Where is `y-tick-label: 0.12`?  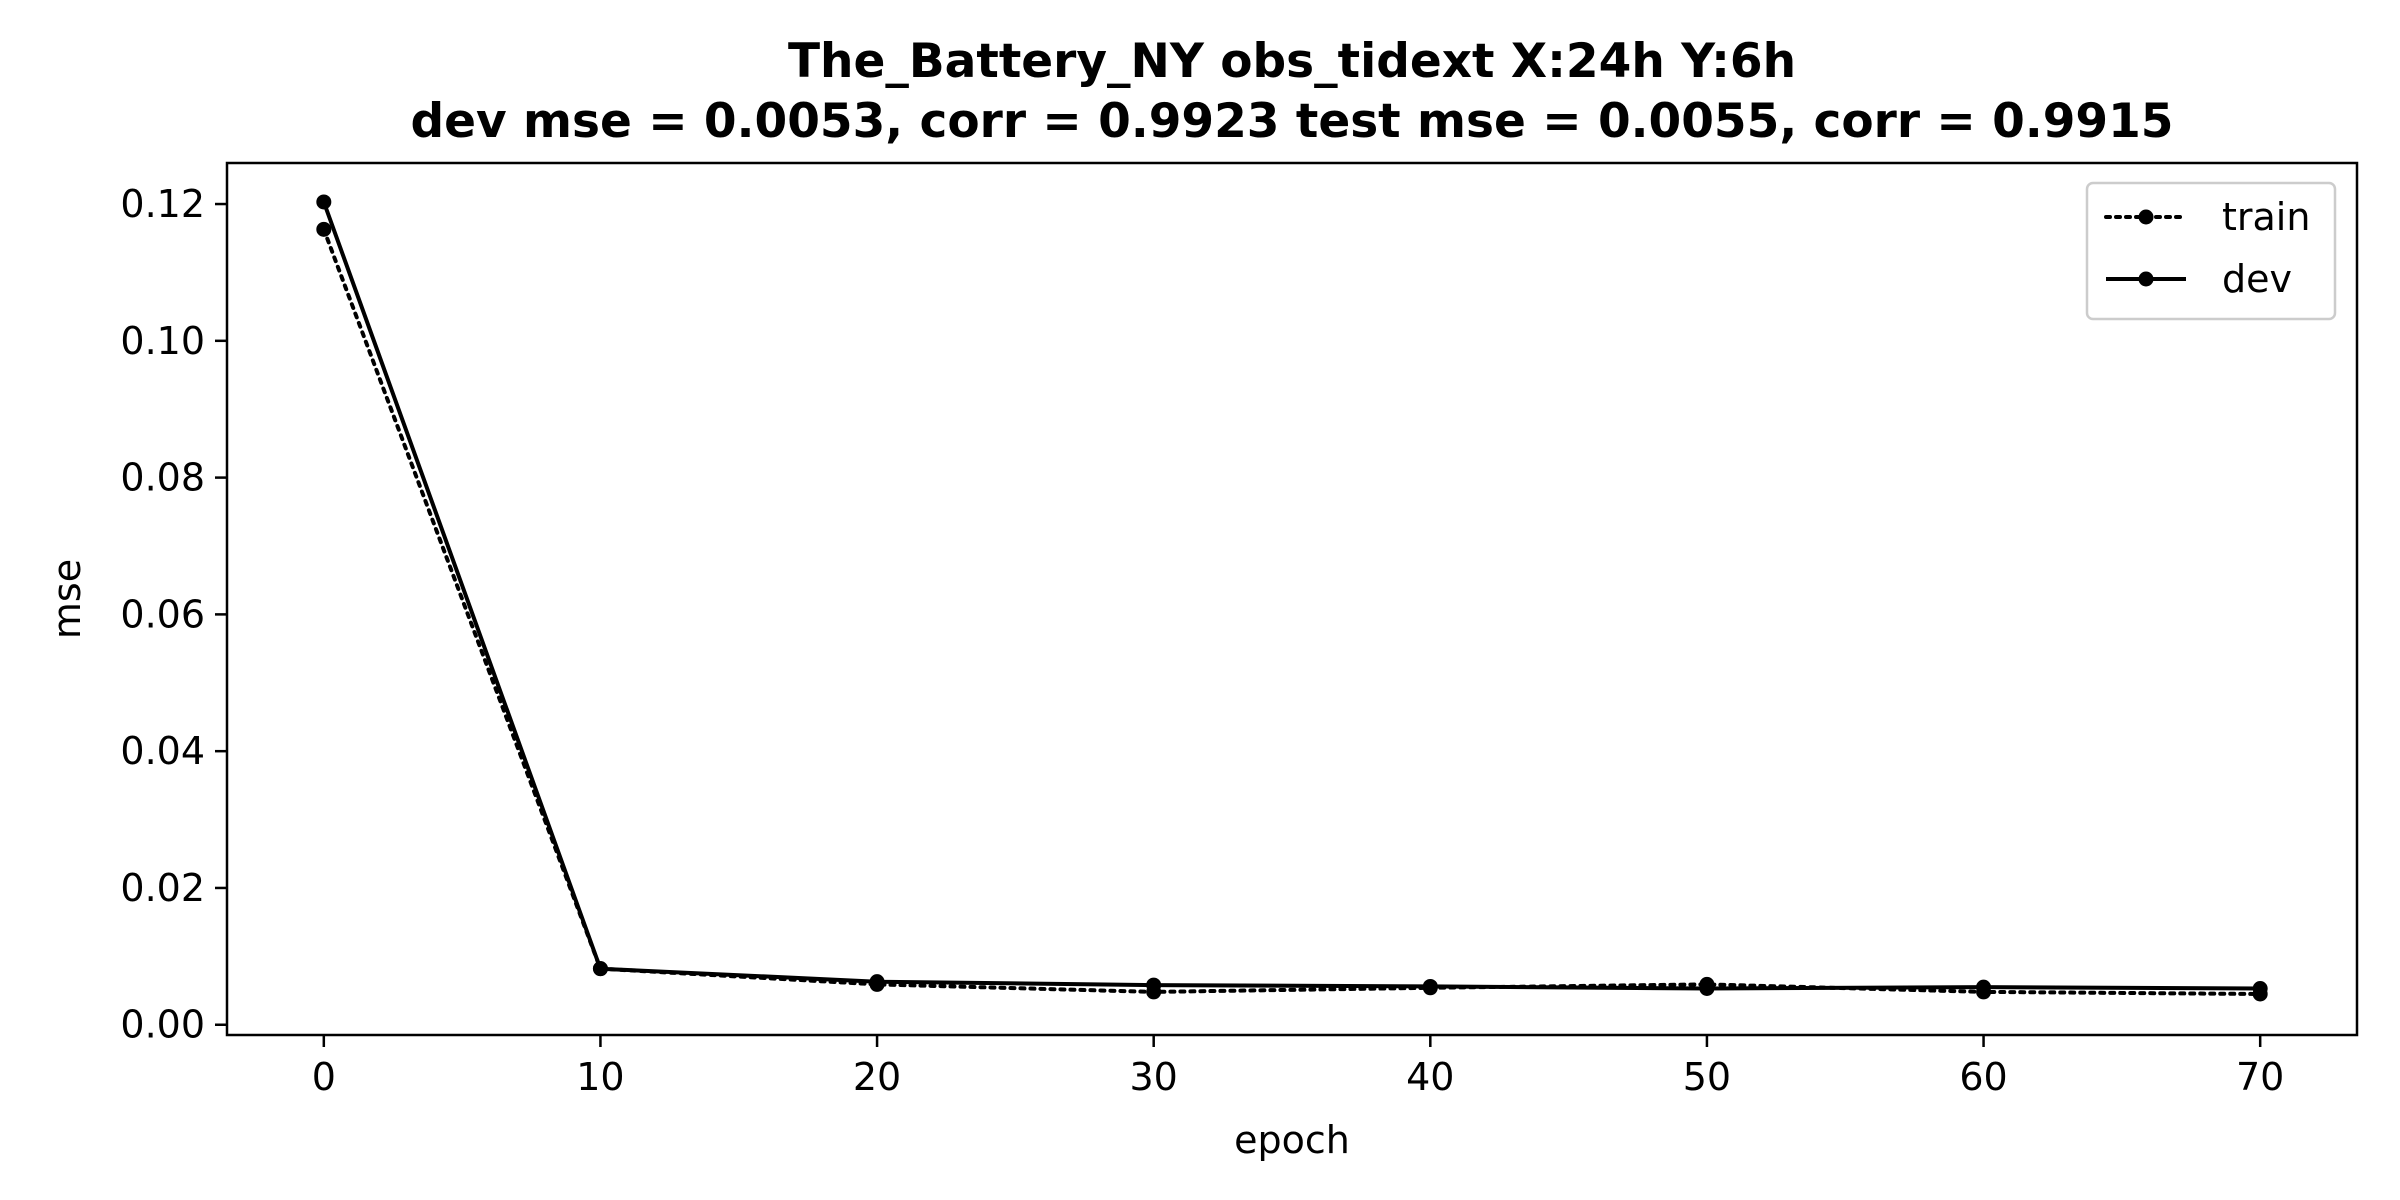 y-tick-label: 0.12 is located at coordinates (162, 204).